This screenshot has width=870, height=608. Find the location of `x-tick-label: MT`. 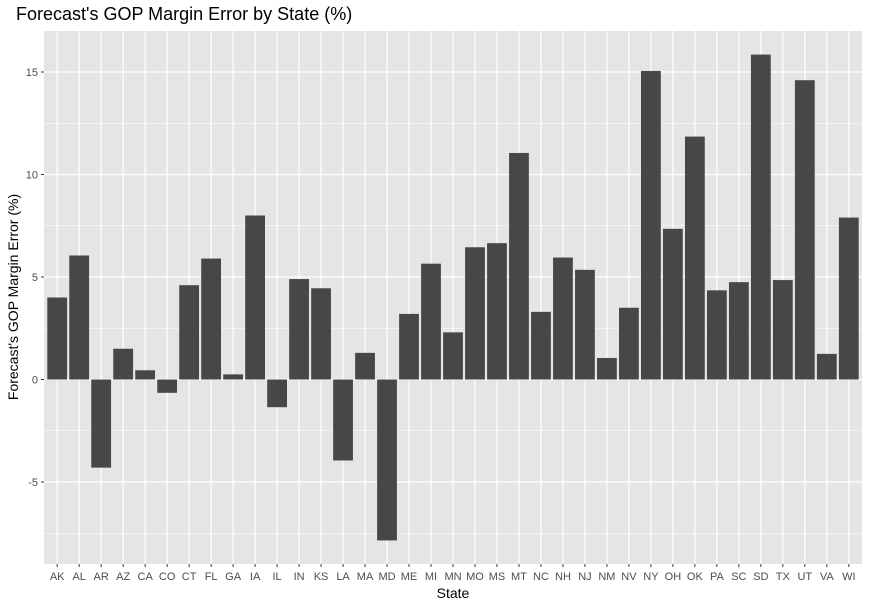

x-tick-label: MT is located at coordinates (519, 577).